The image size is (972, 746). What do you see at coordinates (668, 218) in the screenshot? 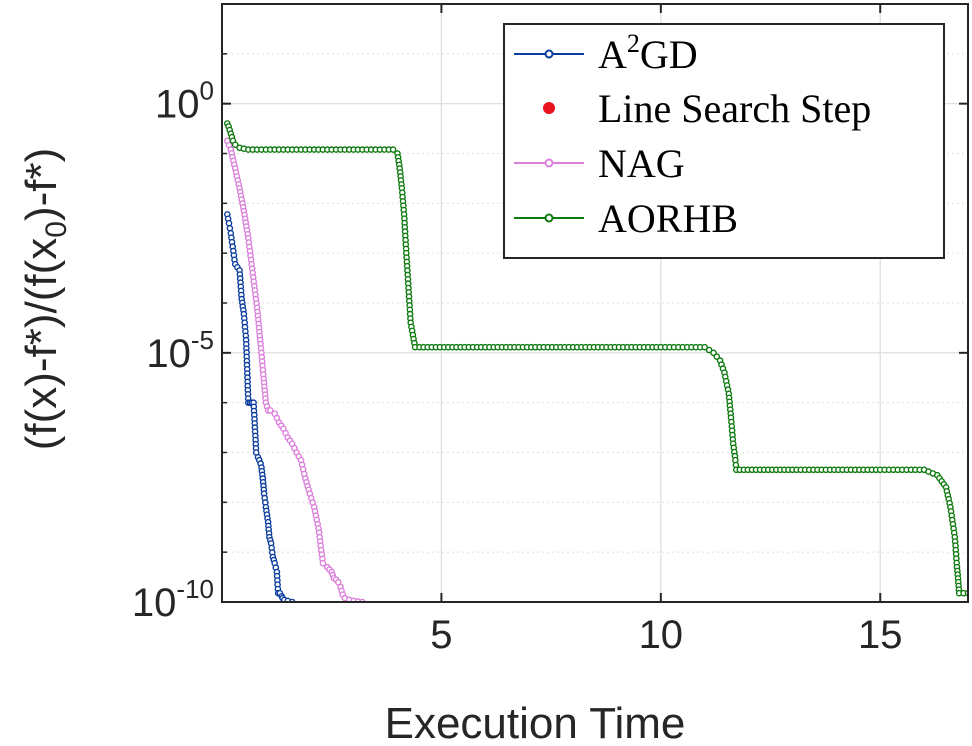
I see `legend-label-aorhb: AORHB` at bounding box center [668, 218].